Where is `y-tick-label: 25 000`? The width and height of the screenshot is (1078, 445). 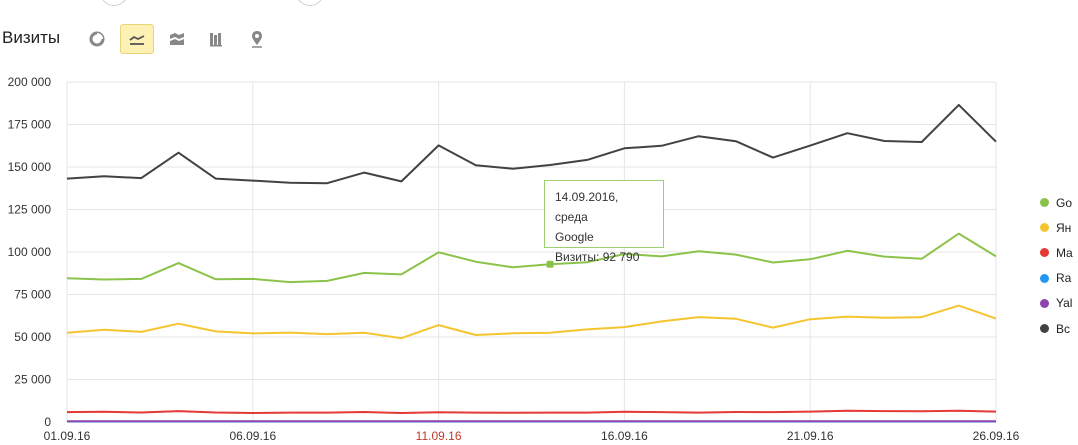 y-tick-label: 25 000 is located at coordinates (32, 380).